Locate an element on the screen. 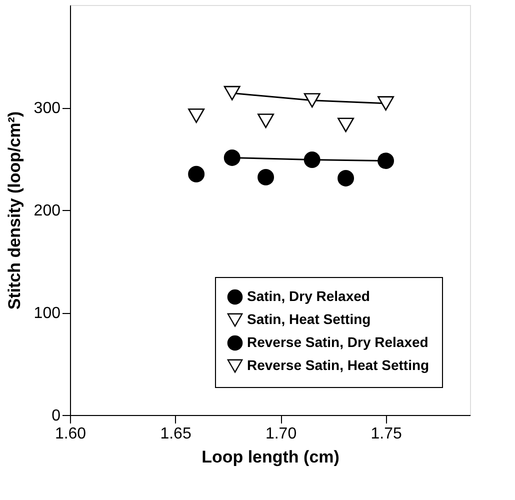  legend-label: Satin, Dry Relaxed is located at coordinates (308, 296).